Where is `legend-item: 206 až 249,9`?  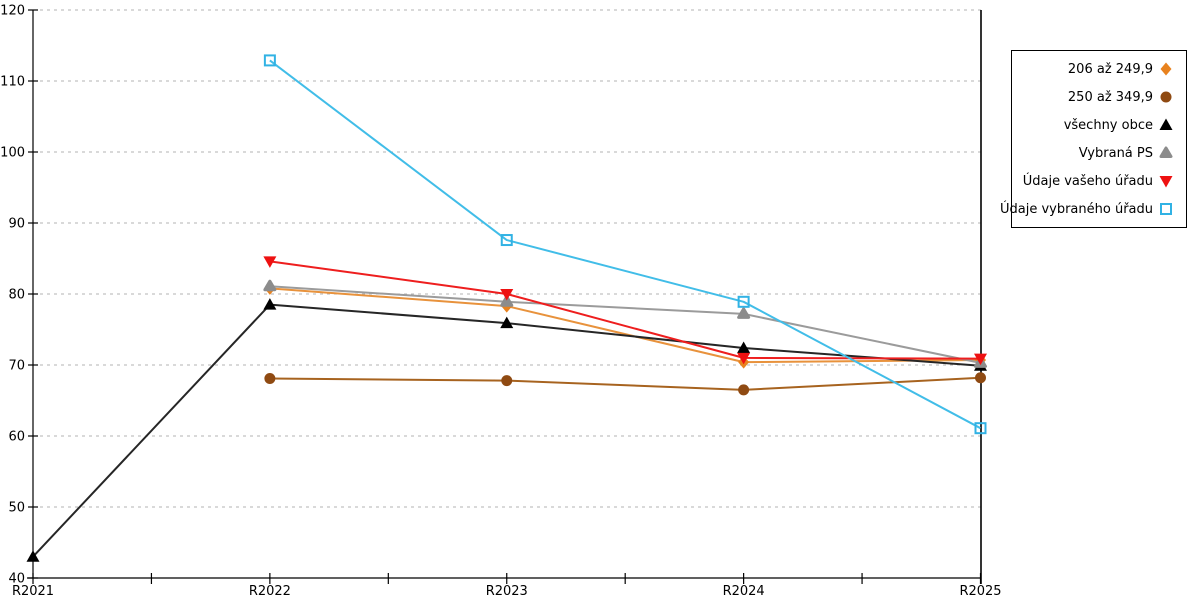 legend-item: 206 až 249,9 is located at coordinates (1099, 69).